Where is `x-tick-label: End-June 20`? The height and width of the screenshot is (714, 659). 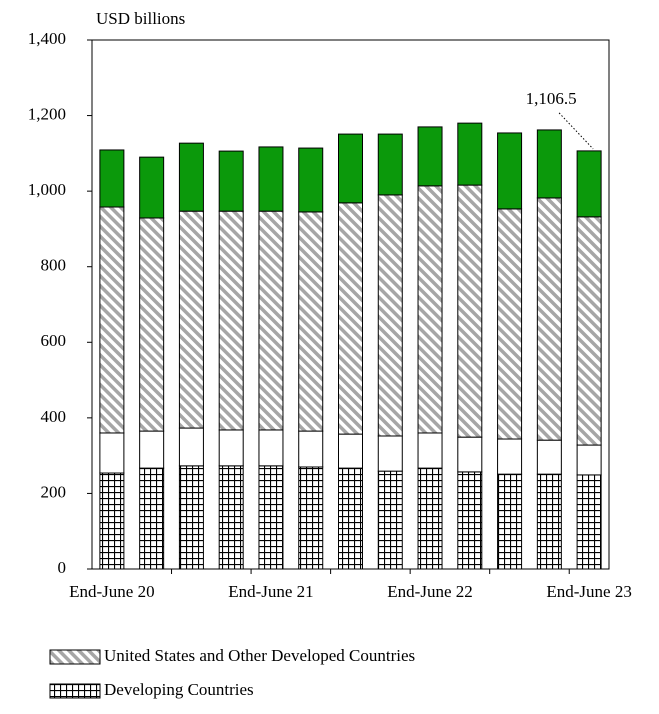 x-tick-label: End-June 20 is located at coordinates (111, 591).